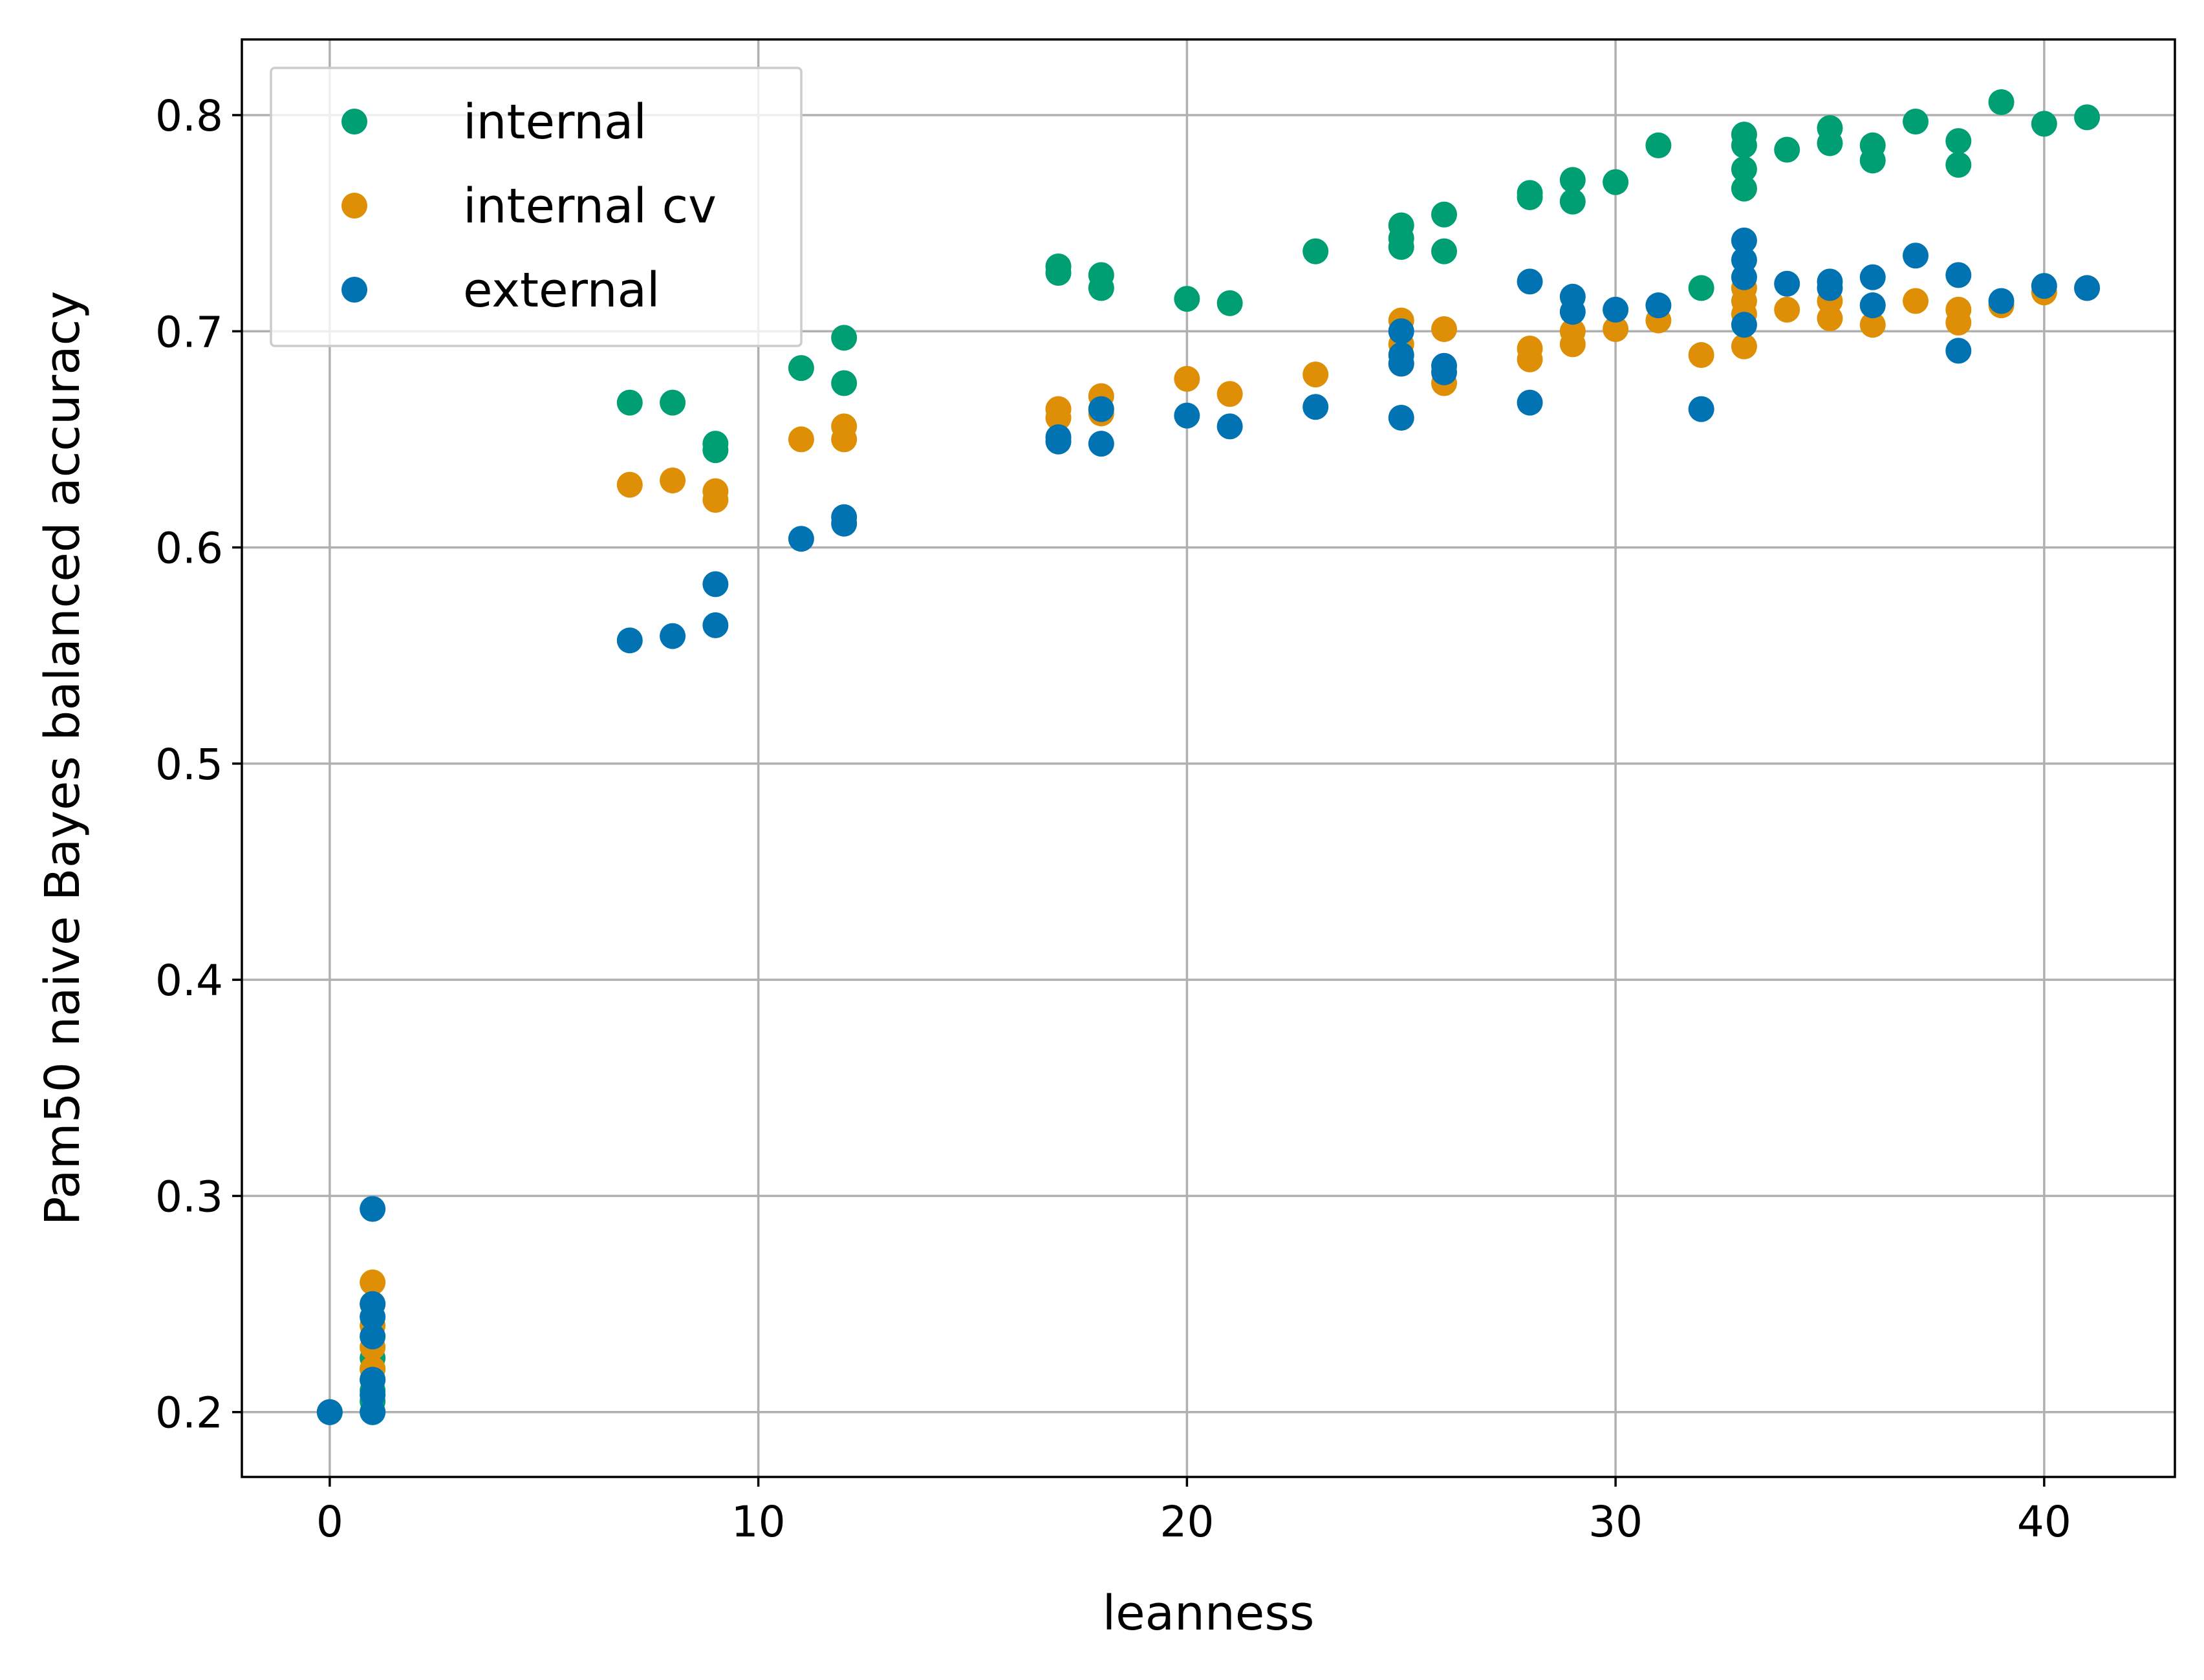  Describe the element at coordinates (555, 122) in the screenshot. I see `legend-label: internal` at that location.